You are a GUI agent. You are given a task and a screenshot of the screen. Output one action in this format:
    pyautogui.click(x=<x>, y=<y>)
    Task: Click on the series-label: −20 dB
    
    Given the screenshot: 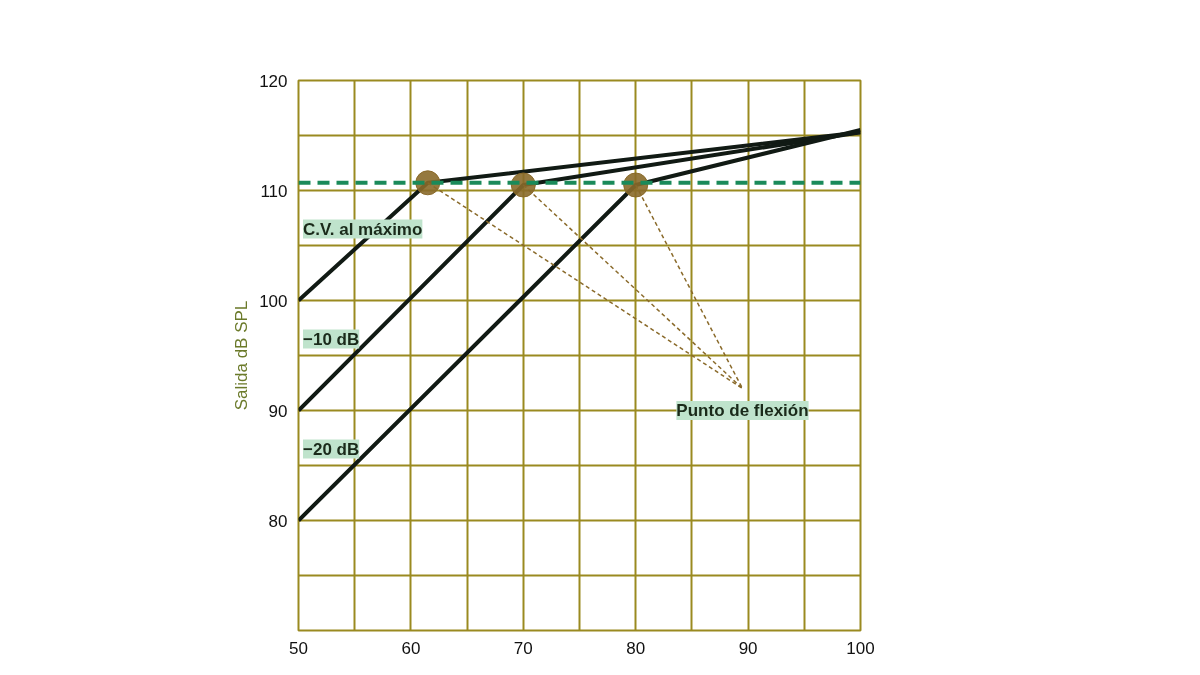 What is the action you would take?
    pyautogui.click(x=331, y=449)
    